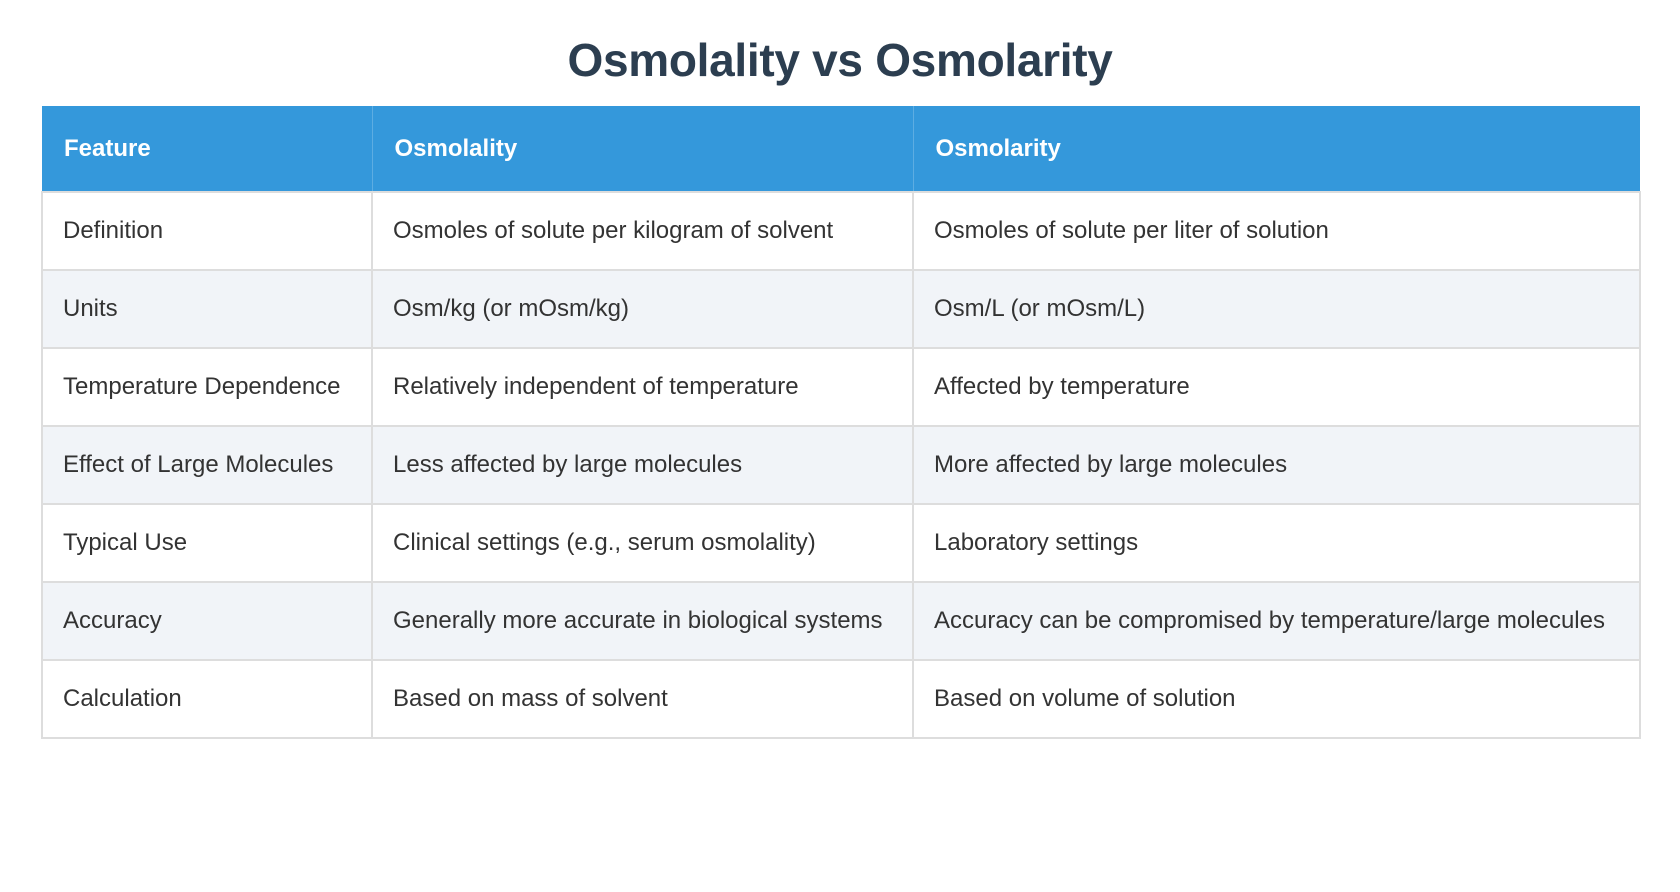 The width and height of the screenshot is (1680, 892). Describe the element at coordinates (207, 465) in the screenshot. I see `feature-cell: Effect of Large Molecules` at that location.